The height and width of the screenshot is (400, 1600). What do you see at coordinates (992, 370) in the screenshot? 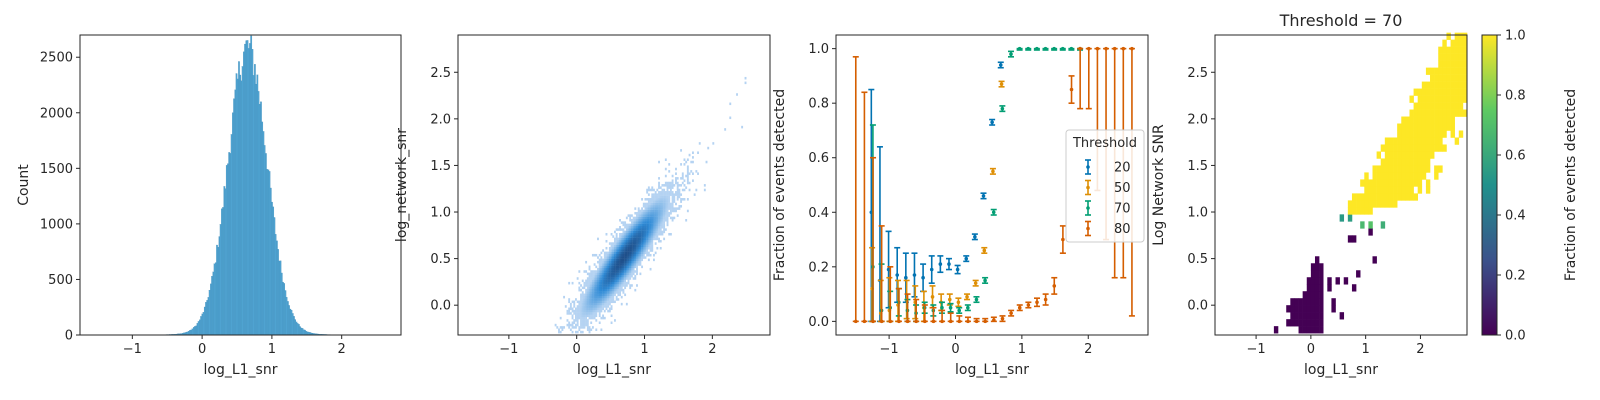
I see `x-axis-label: log_L1_snr` at bounding box center [992, 370].